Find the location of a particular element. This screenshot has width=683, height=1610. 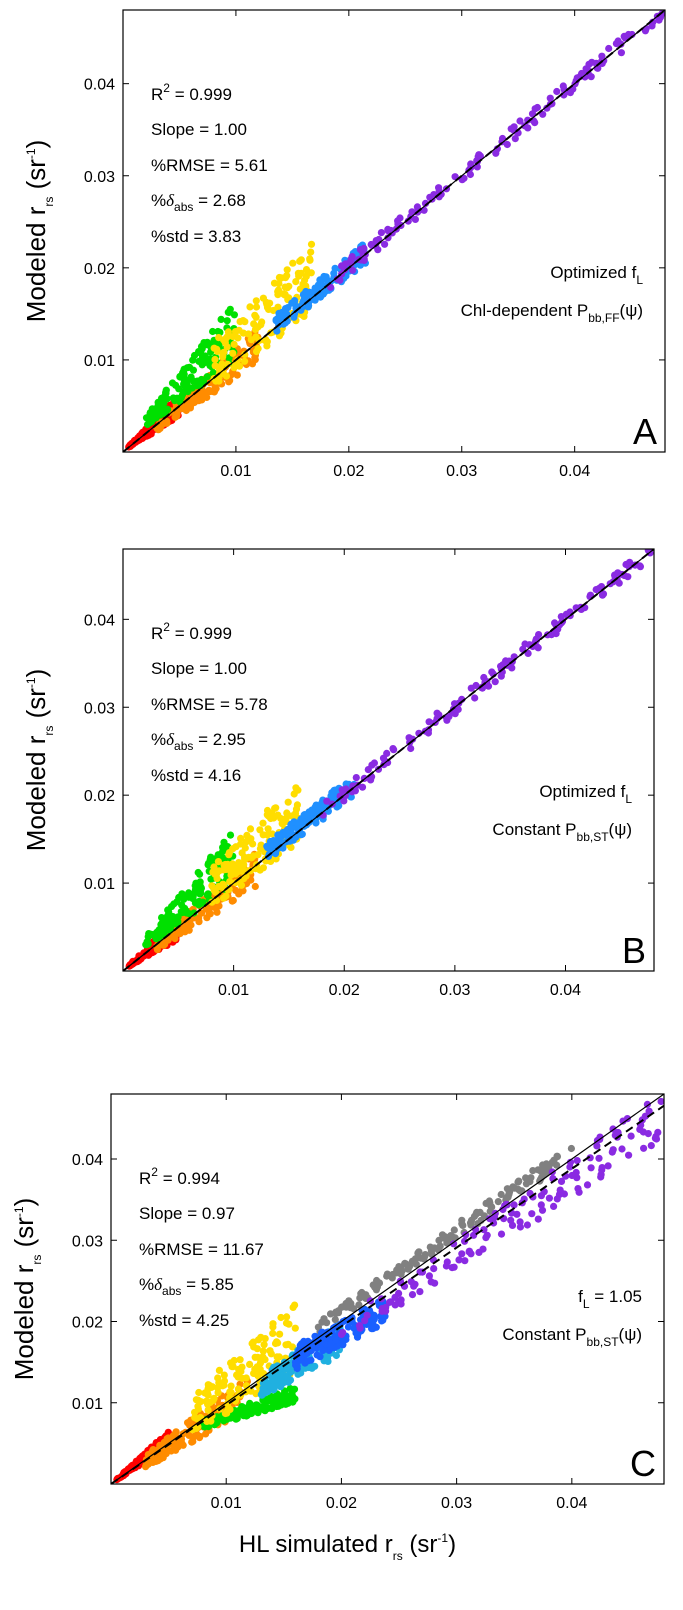

rmse: %RMSE = 11.67 is located at coordinates (201, 1249).